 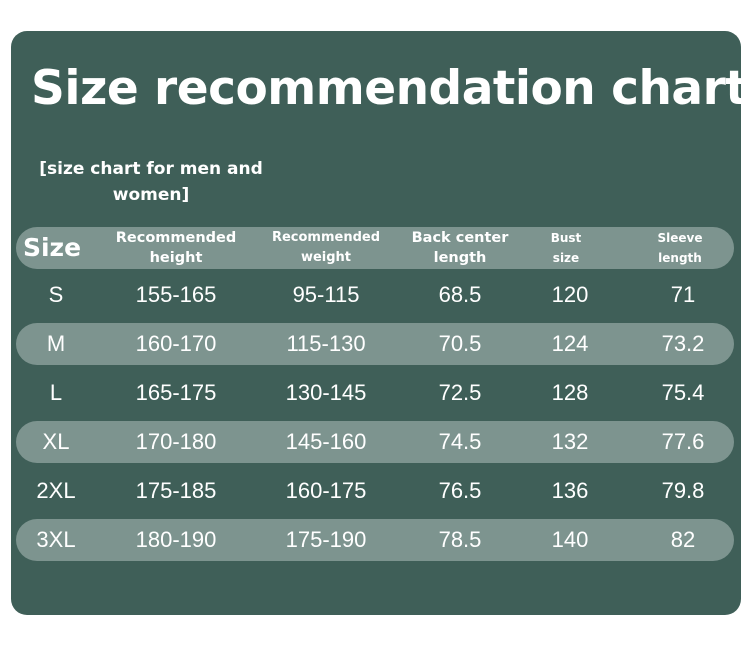 I want to click on chart-subtitle: [size chart for men and women], so click(x=151, y=182).